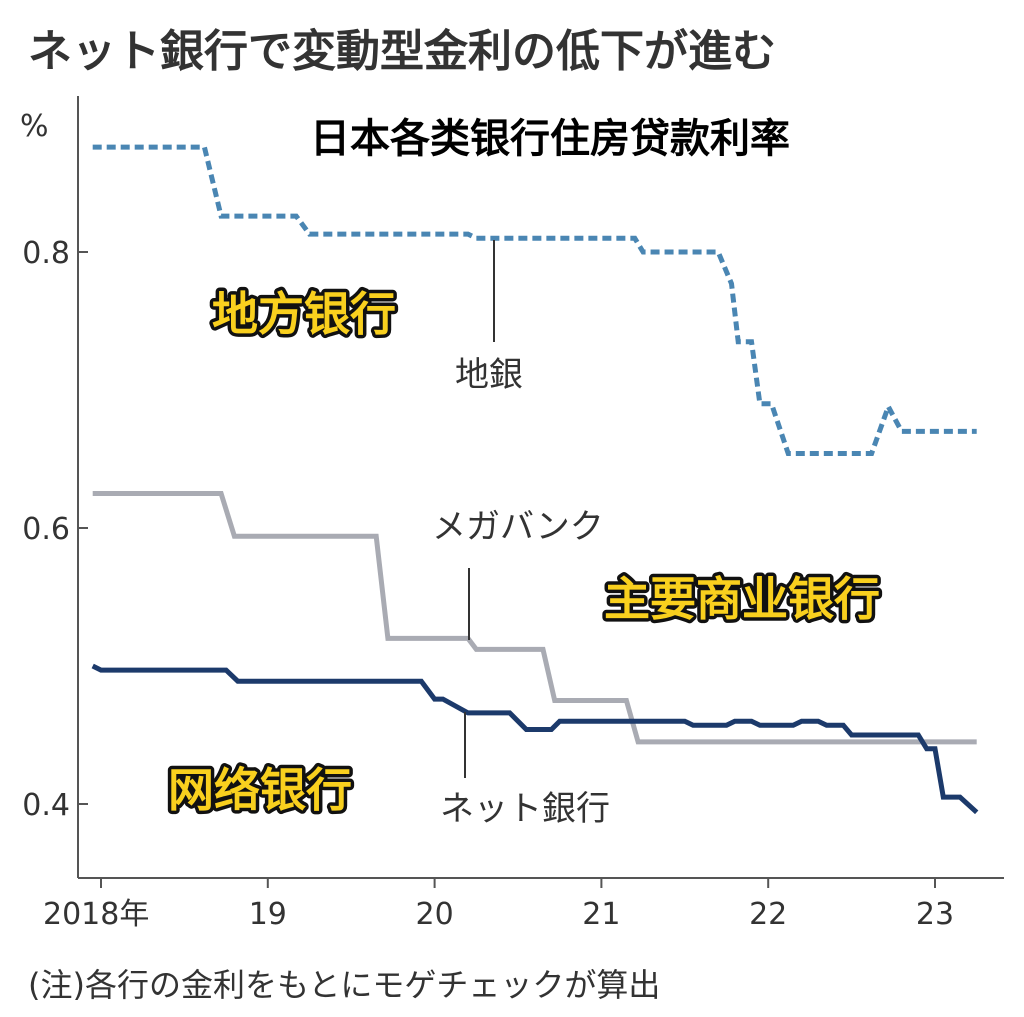  Describe the element at coordinates (268, 914) in the screenshot. I see `x-tick-label: 19` at that location.